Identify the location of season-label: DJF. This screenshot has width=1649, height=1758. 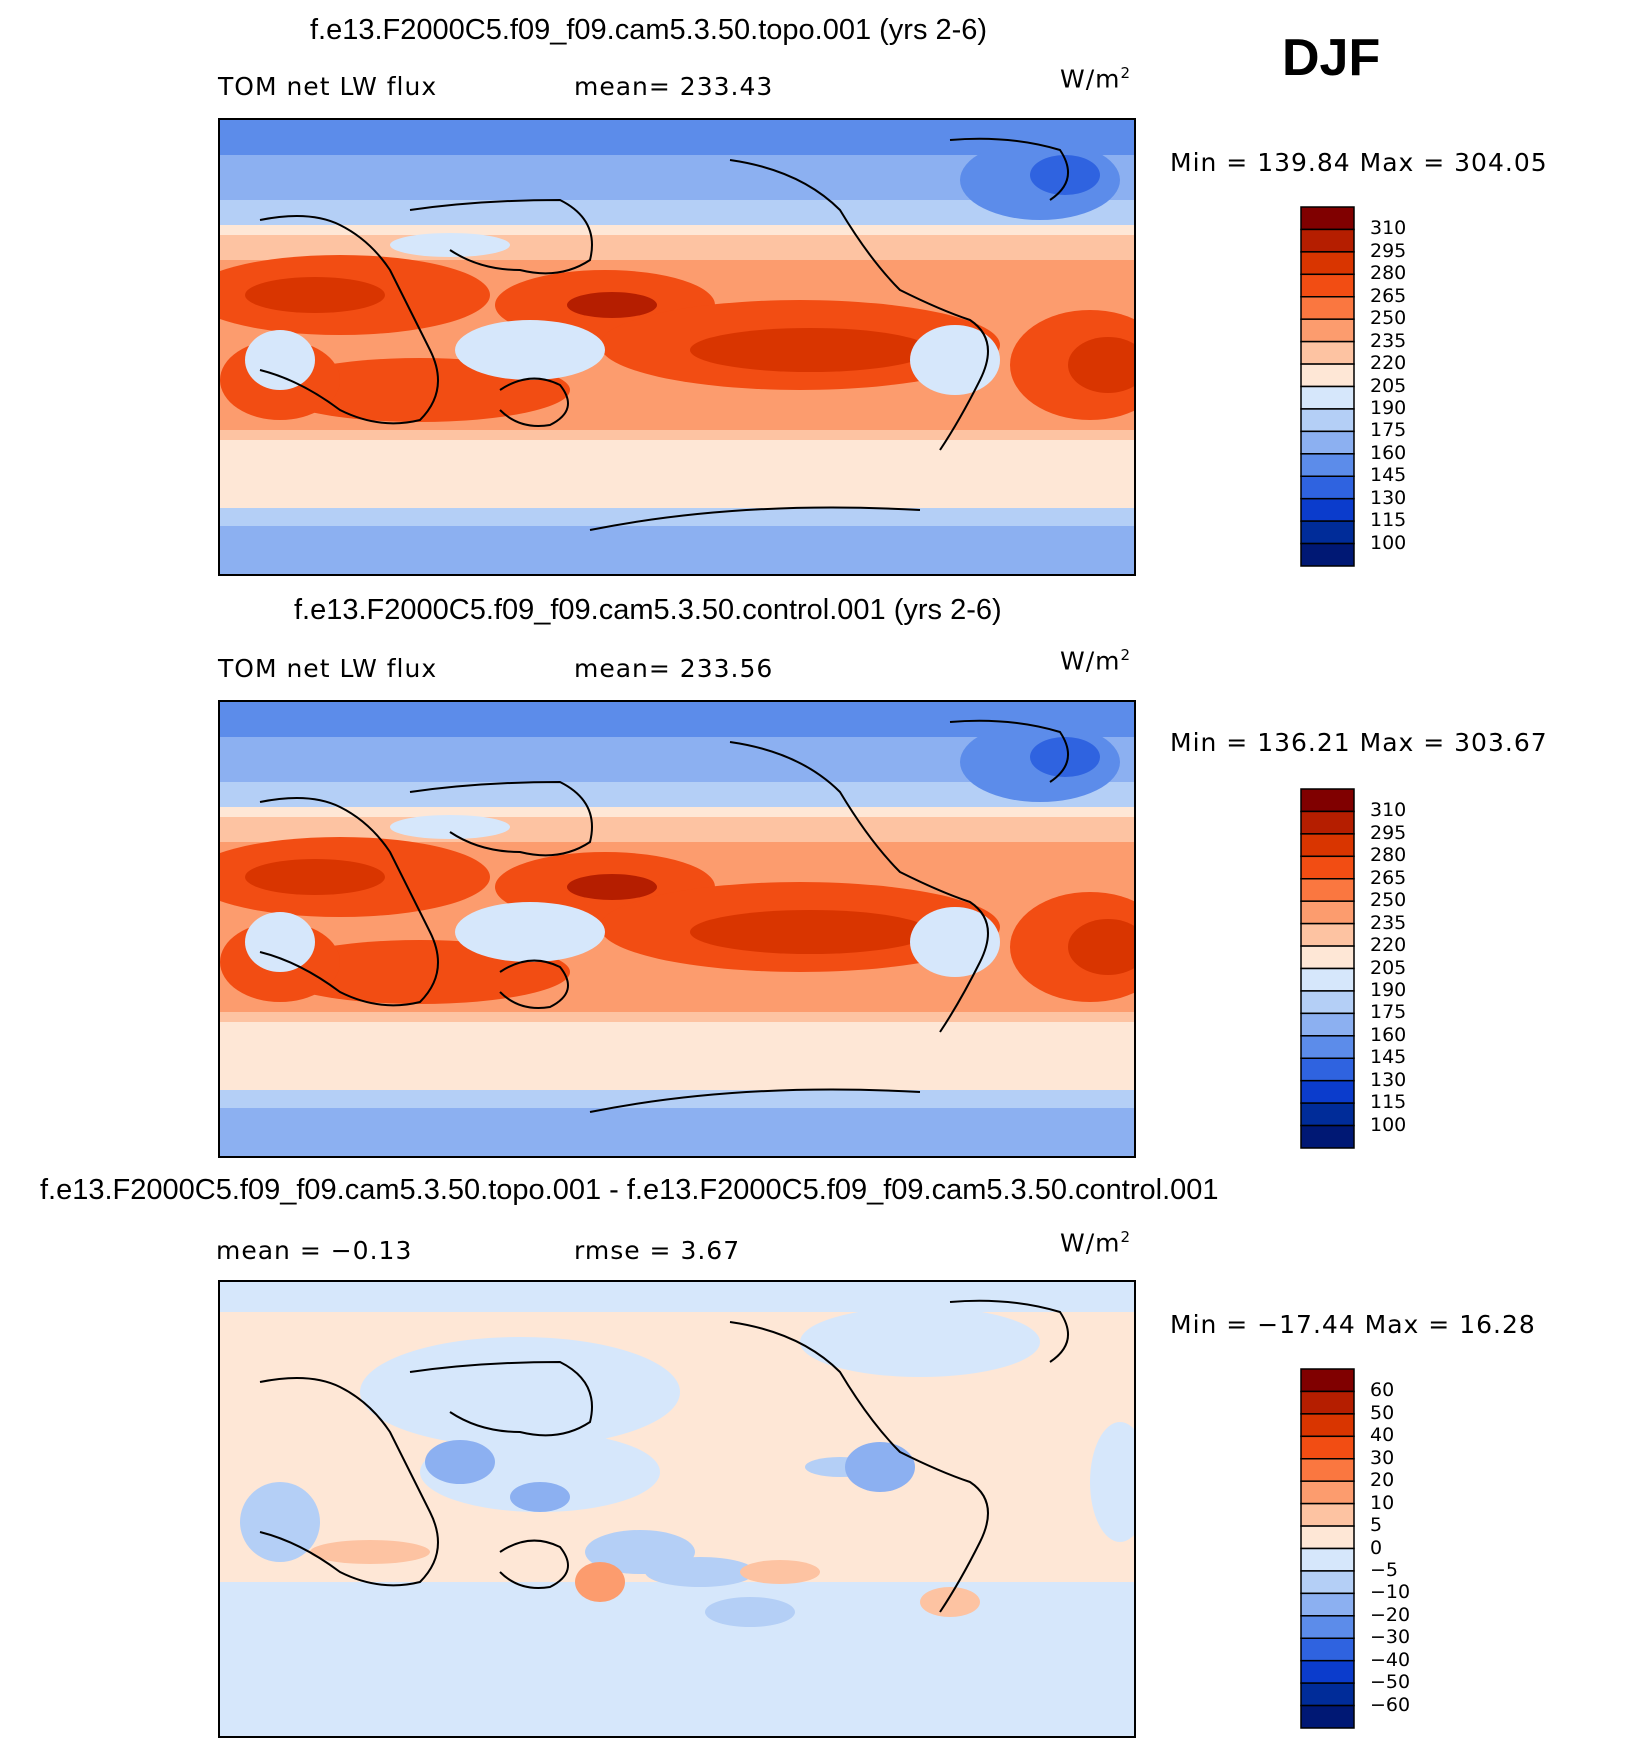
(1331, 58).